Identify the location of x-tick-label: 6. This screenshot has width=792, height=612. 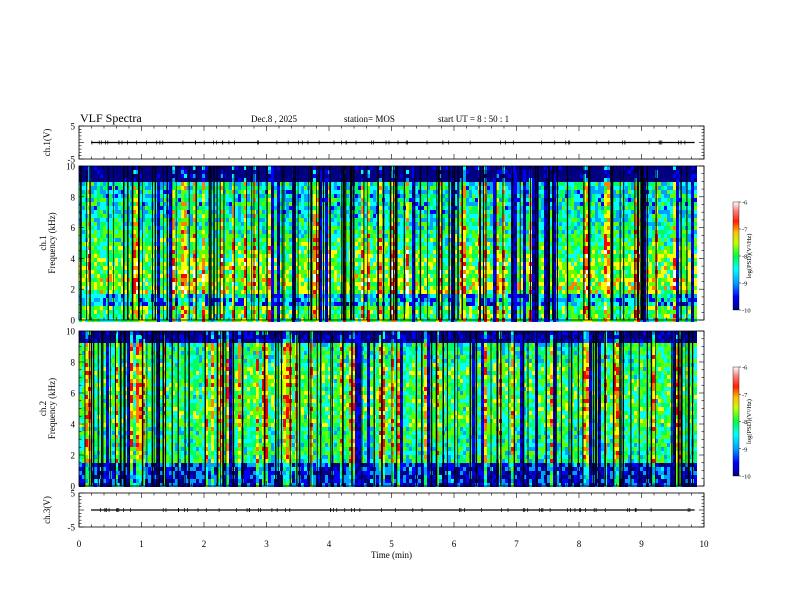
(454, 544).